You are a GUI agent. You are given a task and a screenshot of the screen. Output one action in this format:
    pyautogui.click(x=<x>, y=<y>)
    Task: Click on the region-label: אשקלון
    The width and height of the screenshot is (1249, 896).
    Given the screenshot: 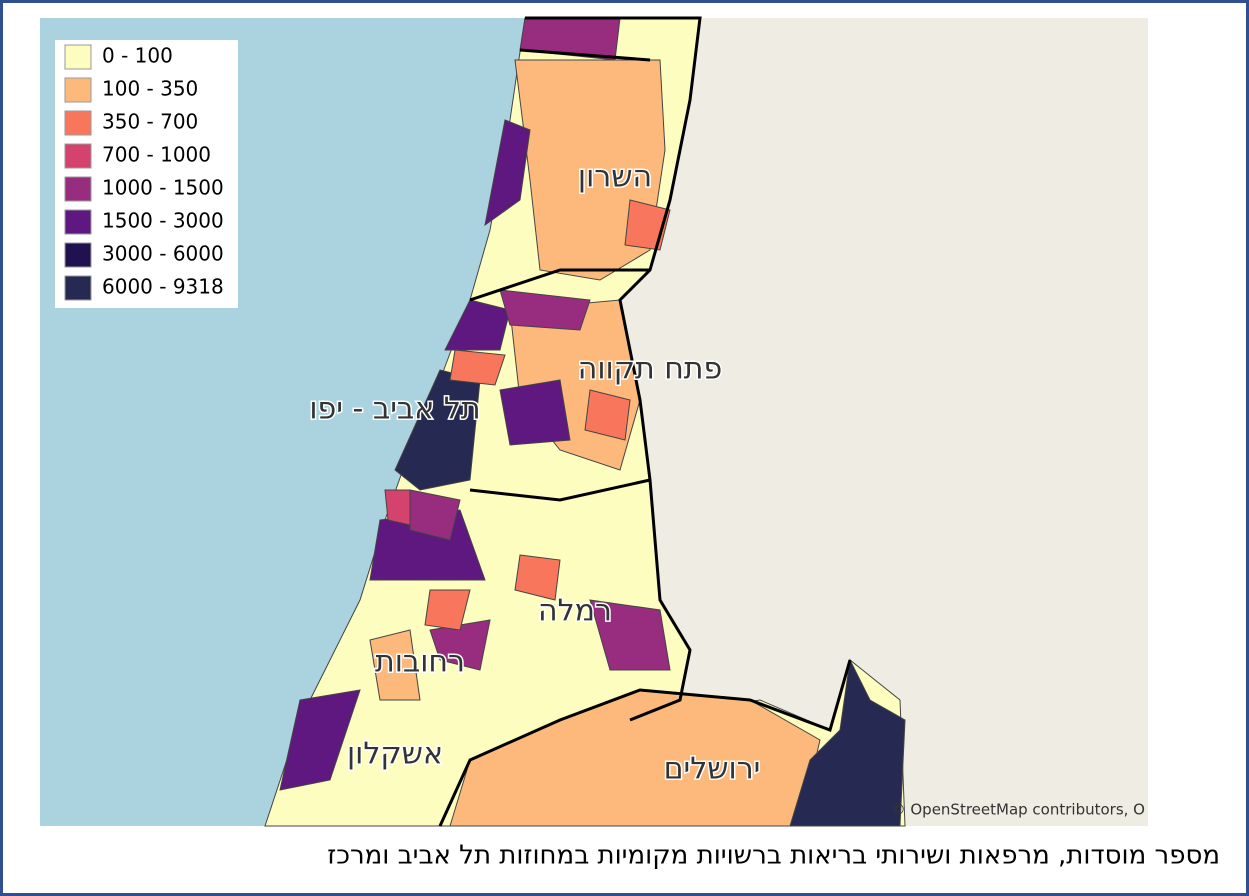 What is the action you would take?
    pyautogui.click(x=395, y=754)
    